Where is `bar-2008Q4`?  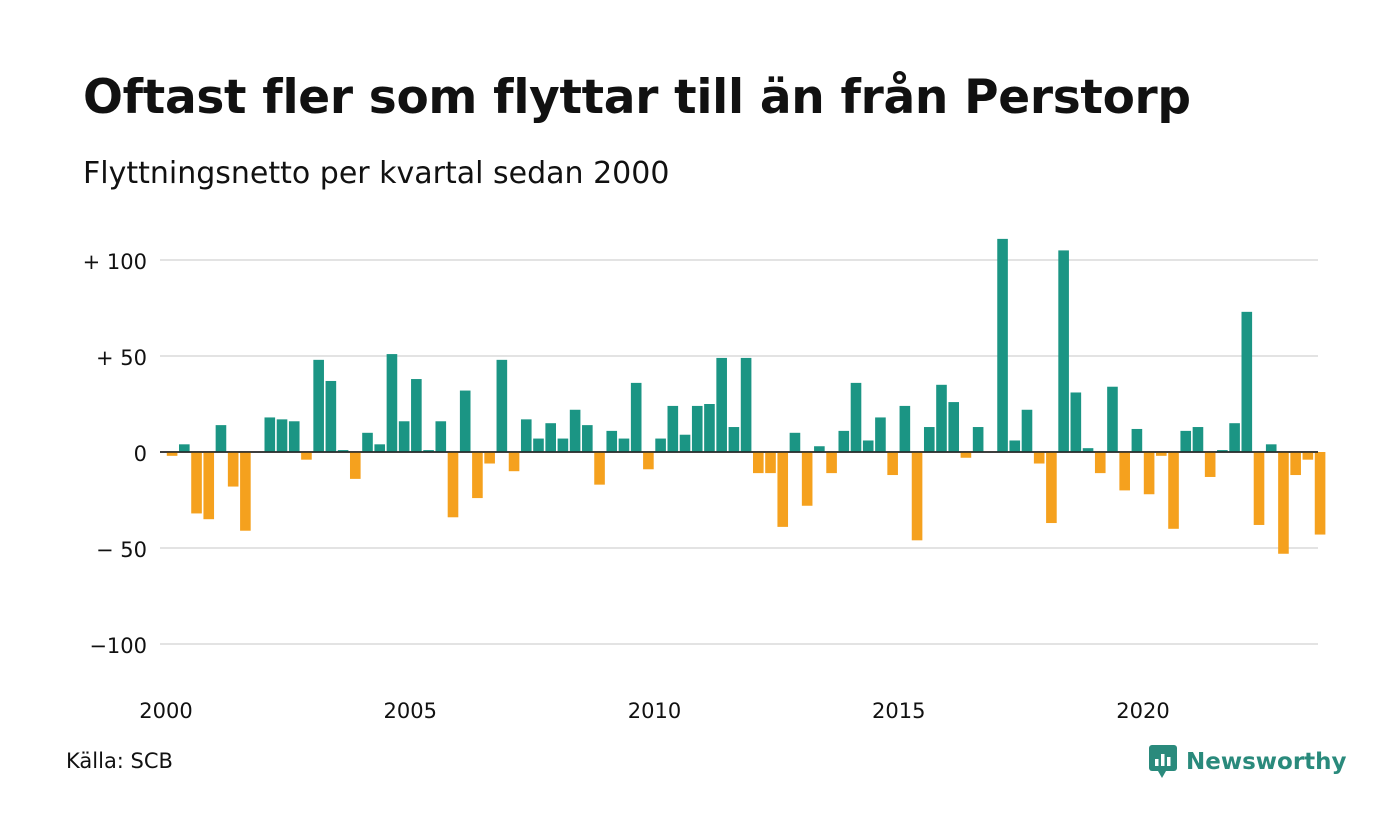 bar-2008Q4 is located at coordinates (599, 468).